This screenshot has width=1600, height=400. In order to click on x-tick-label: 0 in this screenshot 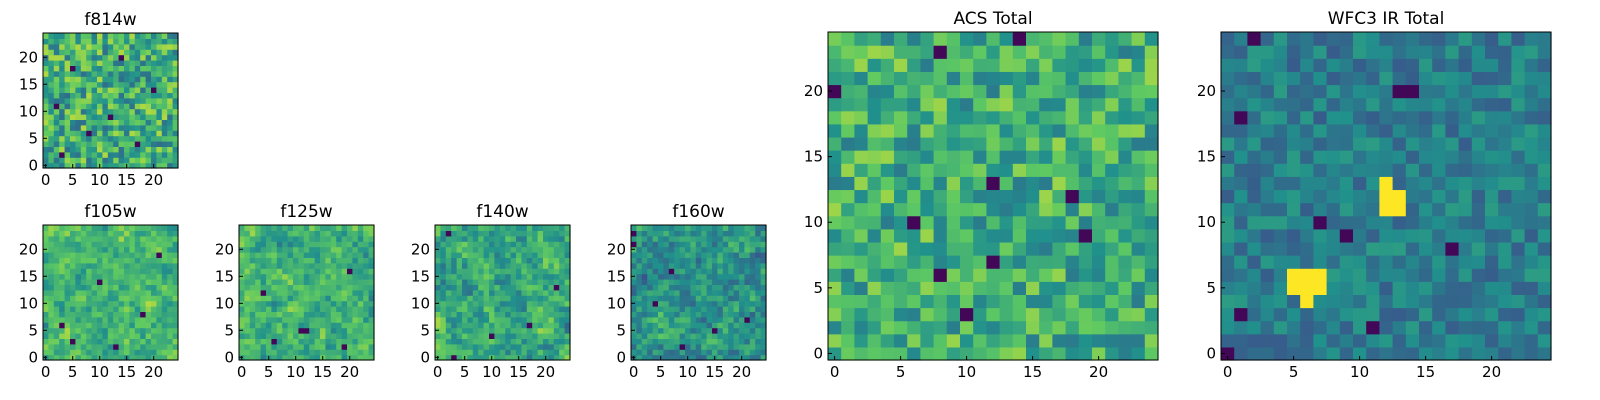, I will do `click(46, 180)`.